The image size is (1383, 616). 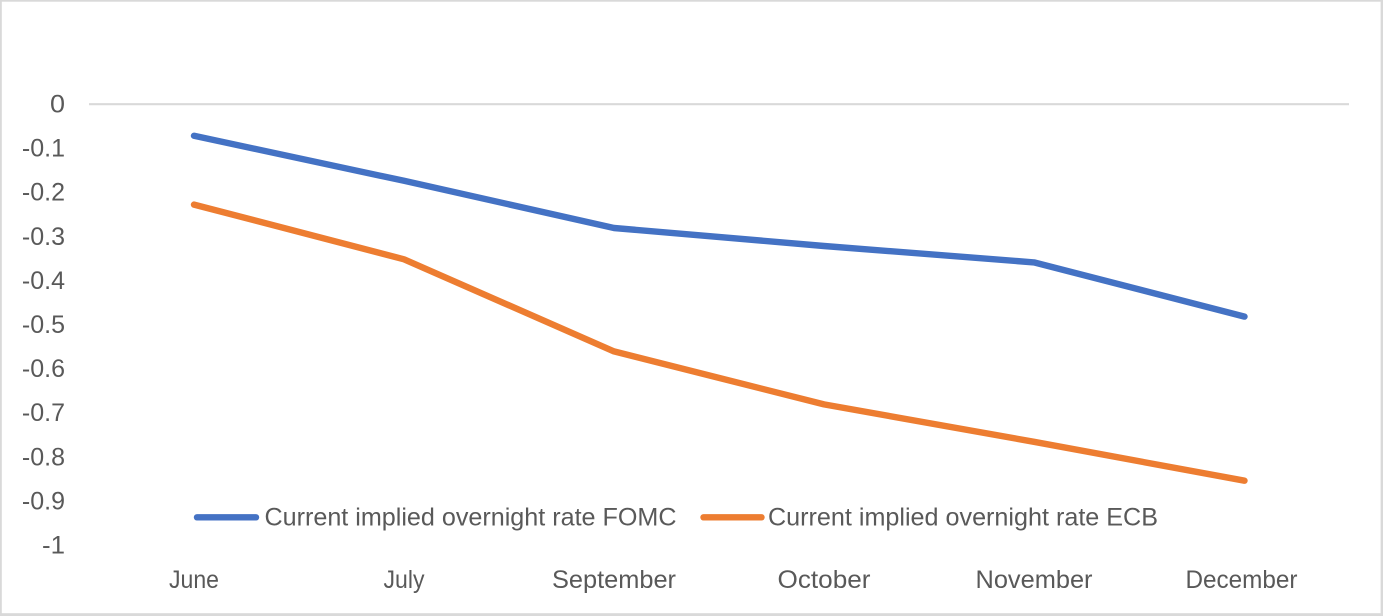 What do you see at coordinates (57, 105) in the screenshot?
I see `svg-text: 0` at bounding box center [57, 105].